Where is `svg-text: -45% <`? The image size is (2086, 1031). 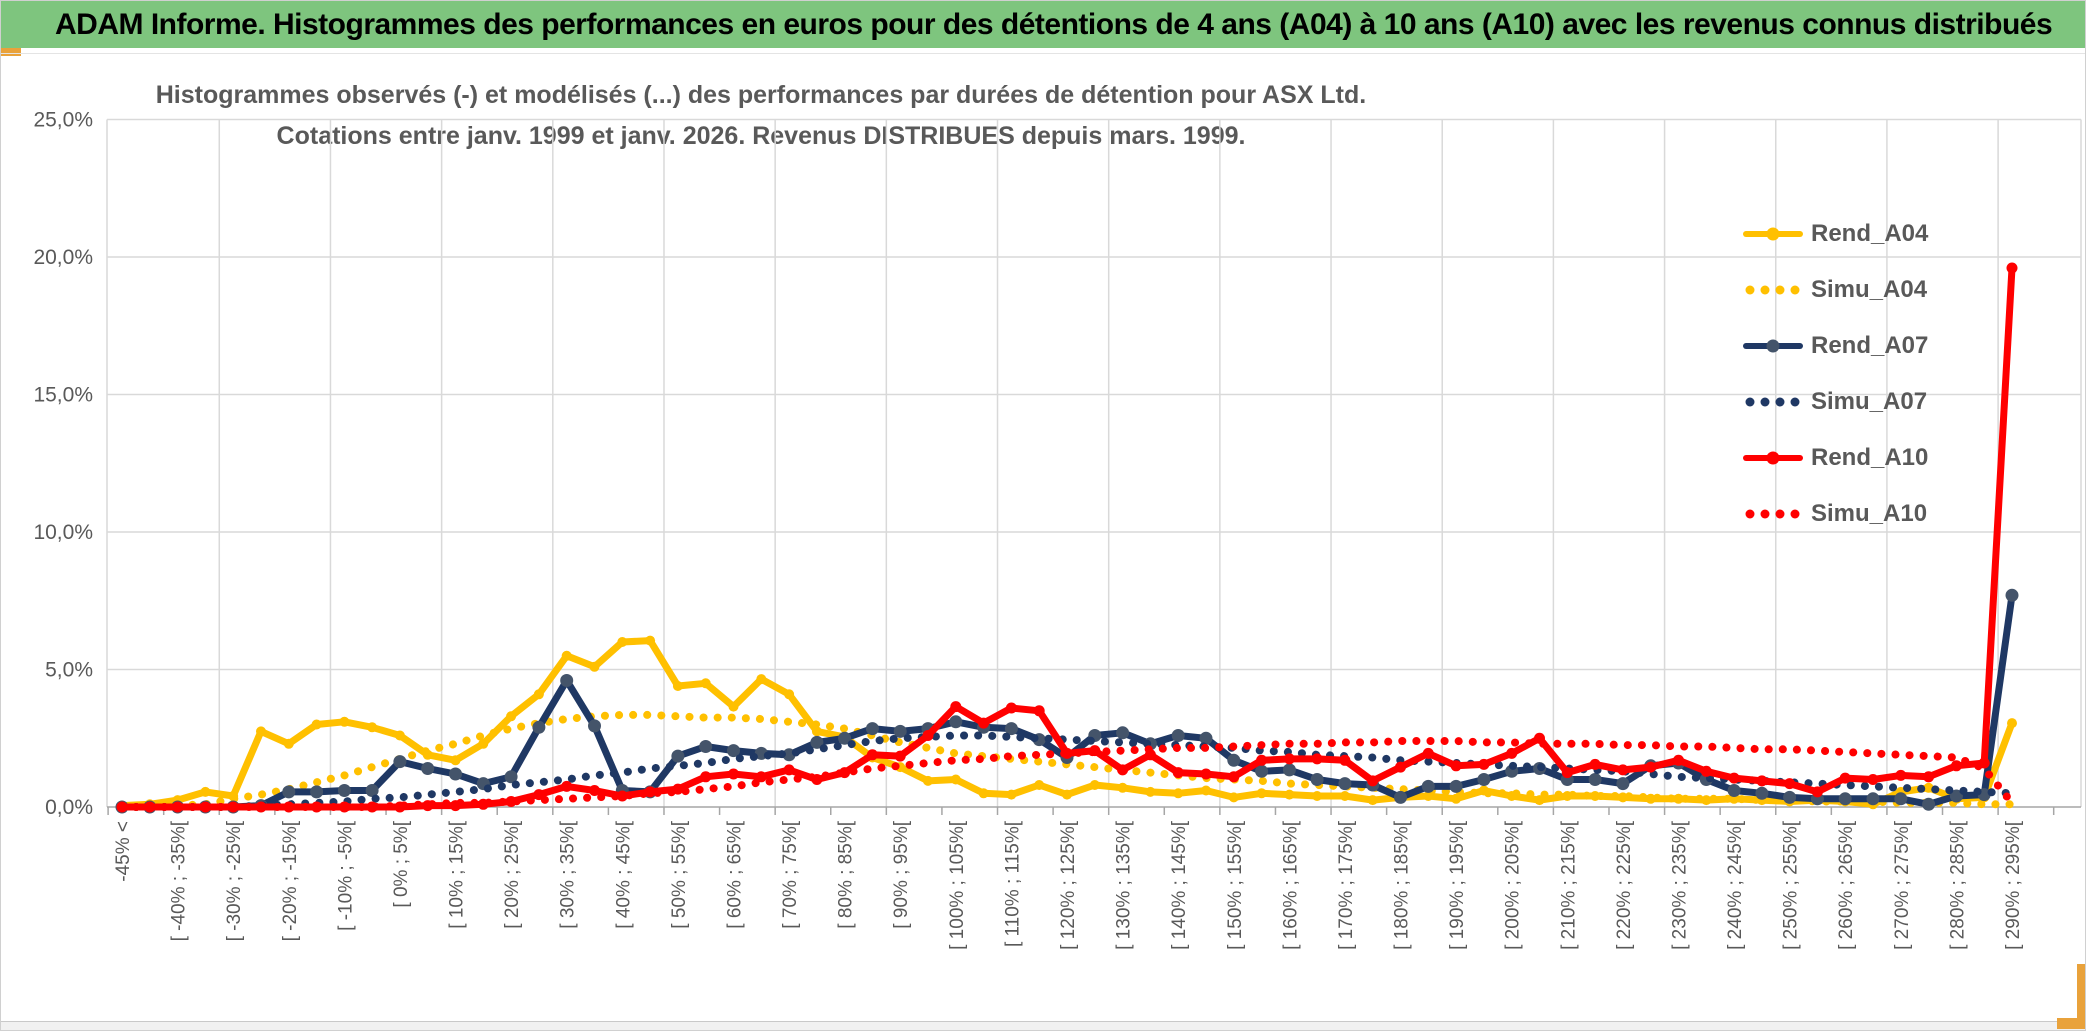
svg-text: -45% < is located at coordinates (123, 851).